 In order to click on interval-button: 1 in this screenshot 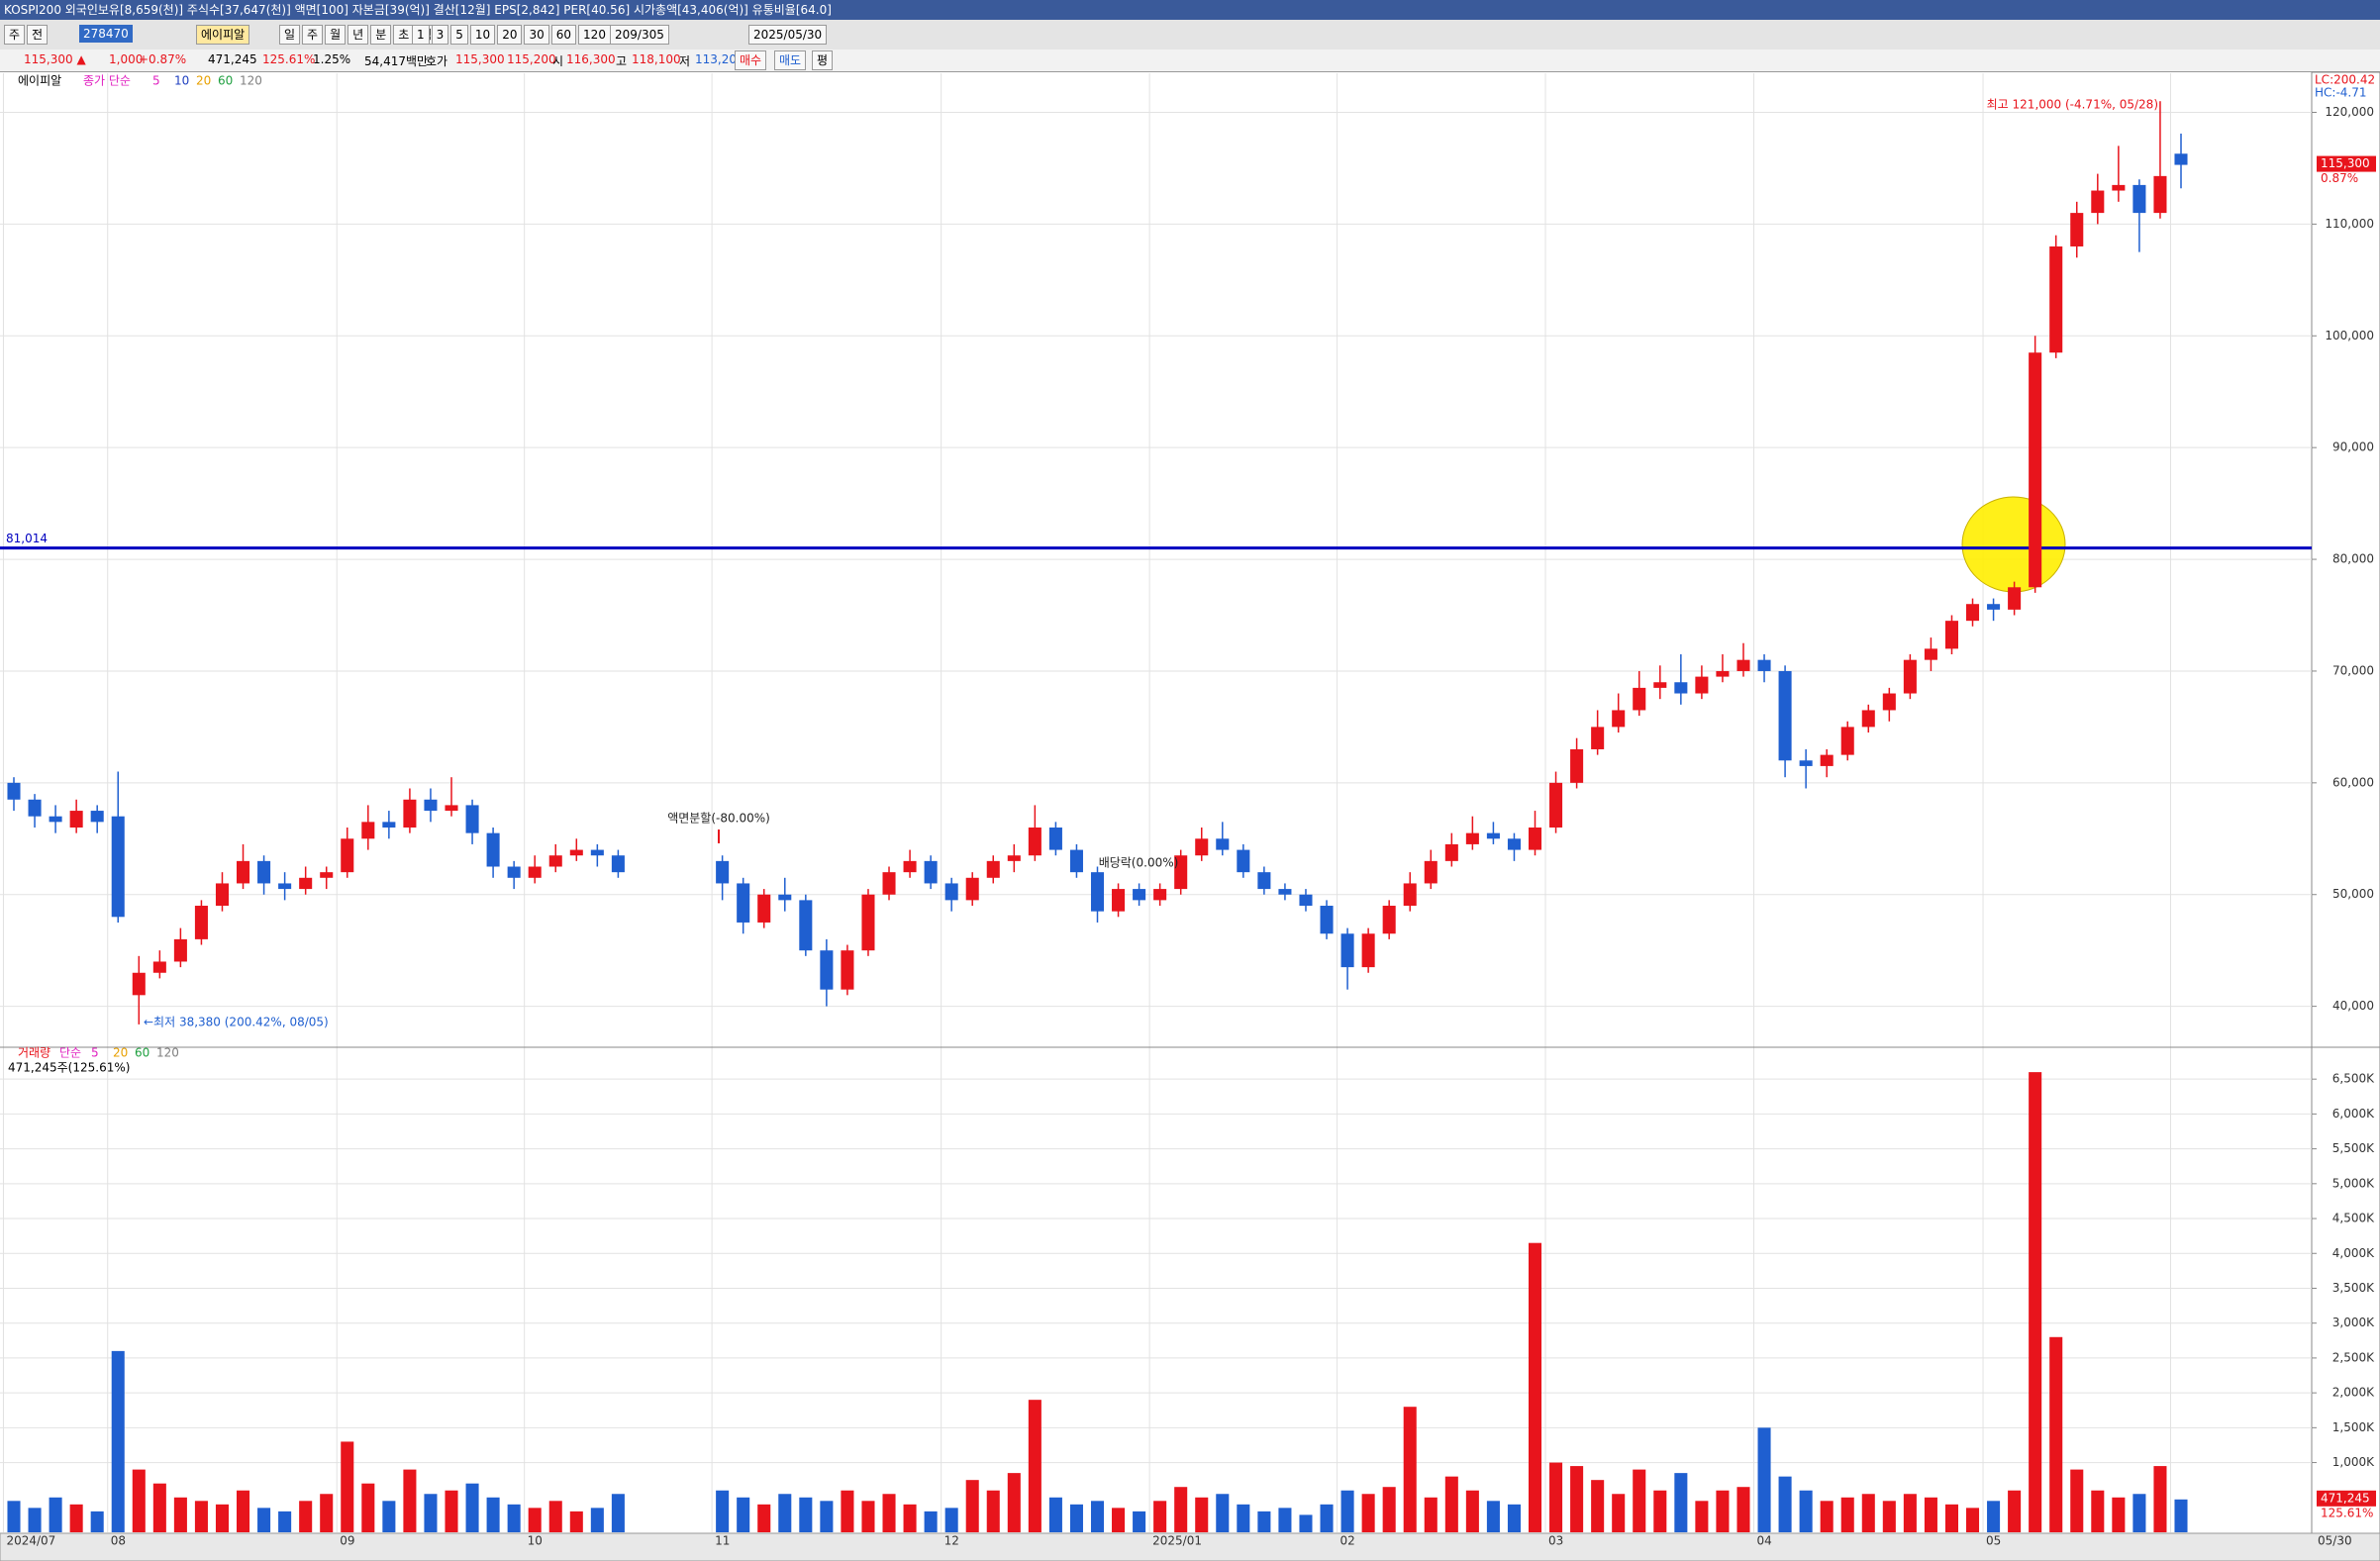, I will do `click(421, 35)`.